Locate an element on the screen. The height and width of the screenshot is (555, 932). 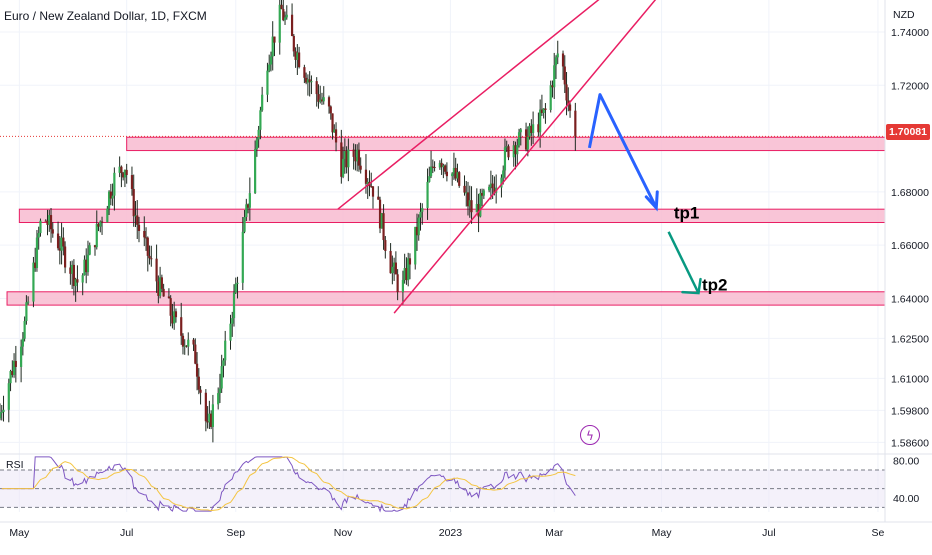
annotation-tp2: tp2 is located at coordinates (715, 284).